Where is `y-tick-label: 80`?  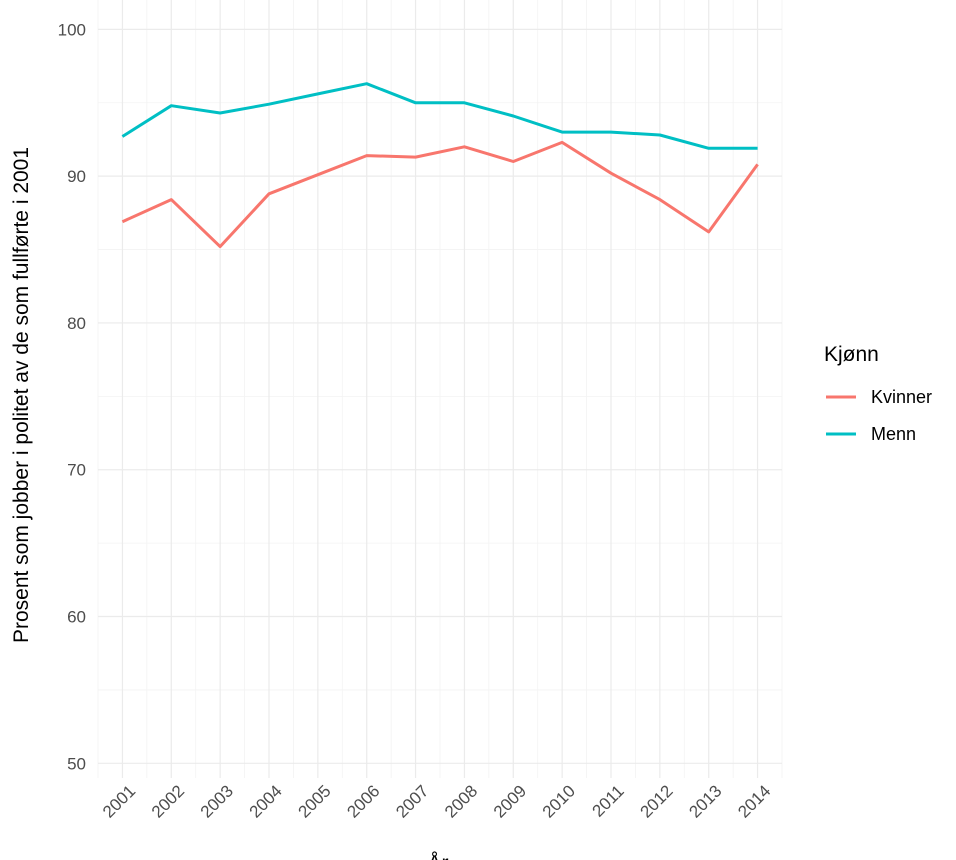
y-tick-label: 80 is located at coordinates (76, 323).